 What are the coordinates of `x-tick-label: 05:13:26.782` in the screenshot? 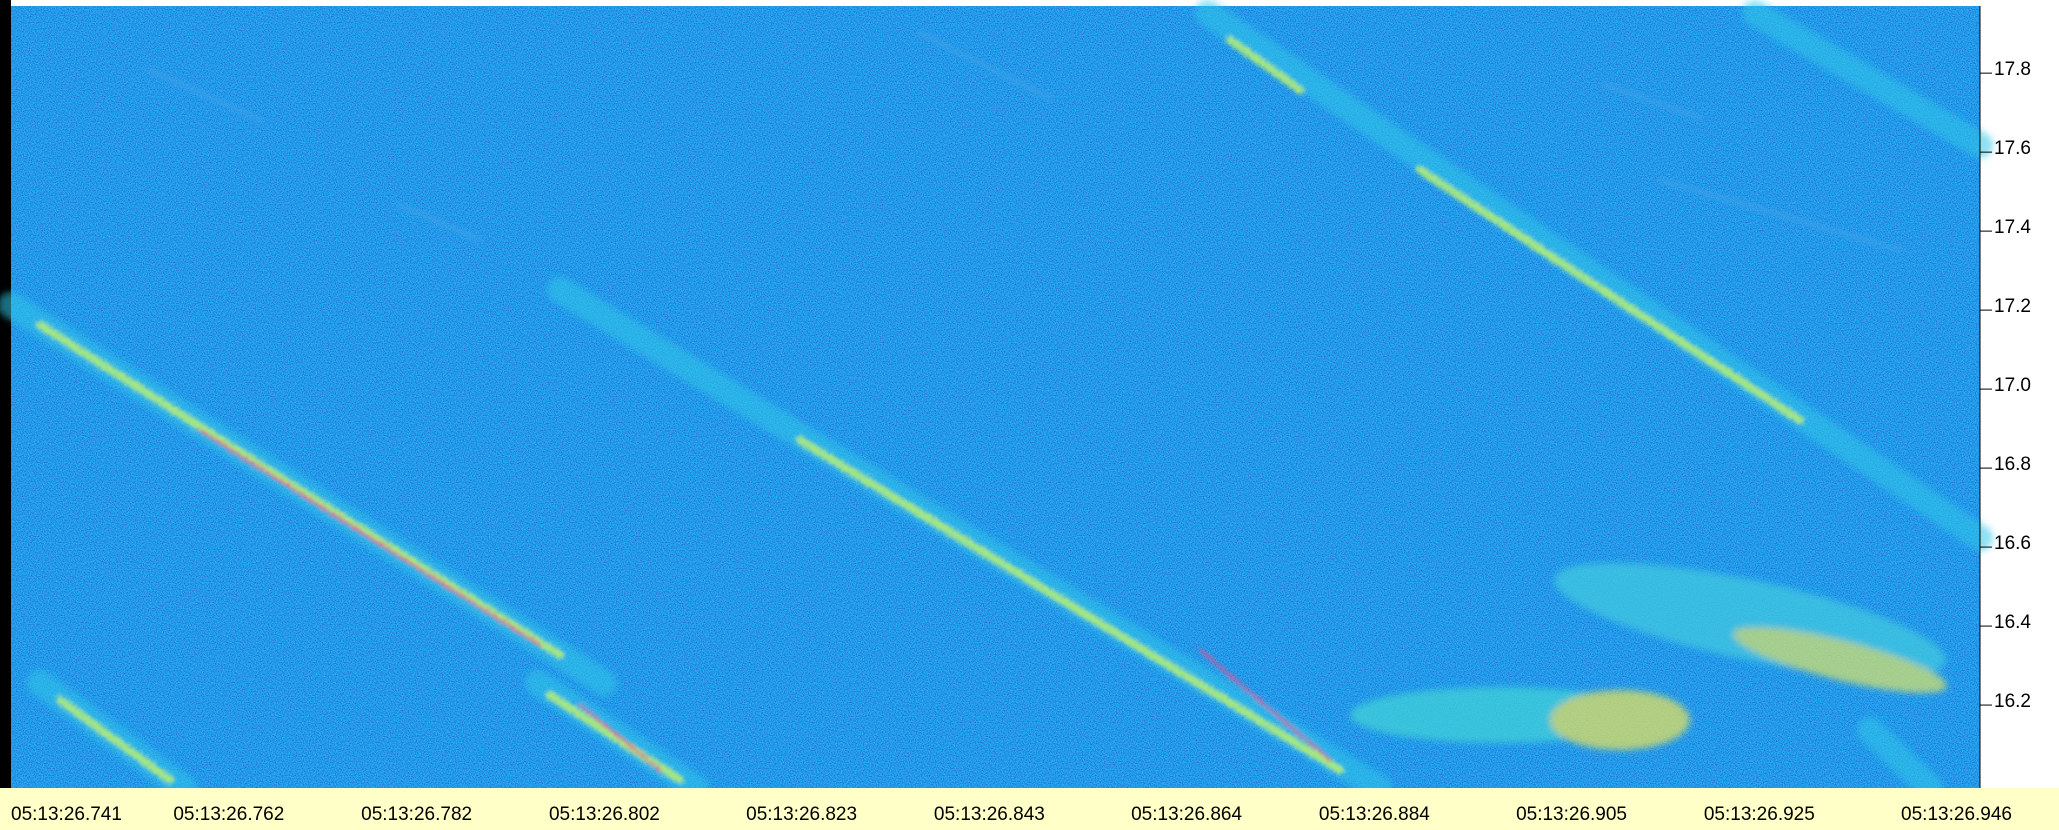 It's located at (416, 814).